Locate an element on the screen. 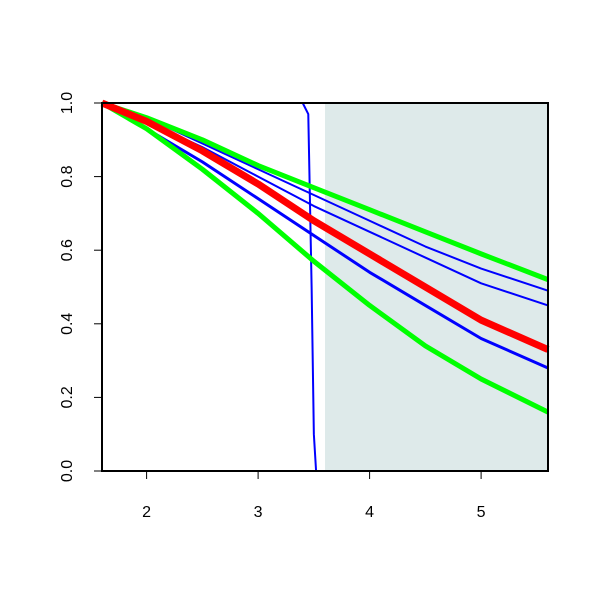 The image size is (600, 605). y-tick-label: 0.8 is located at coordinates (67, 176).